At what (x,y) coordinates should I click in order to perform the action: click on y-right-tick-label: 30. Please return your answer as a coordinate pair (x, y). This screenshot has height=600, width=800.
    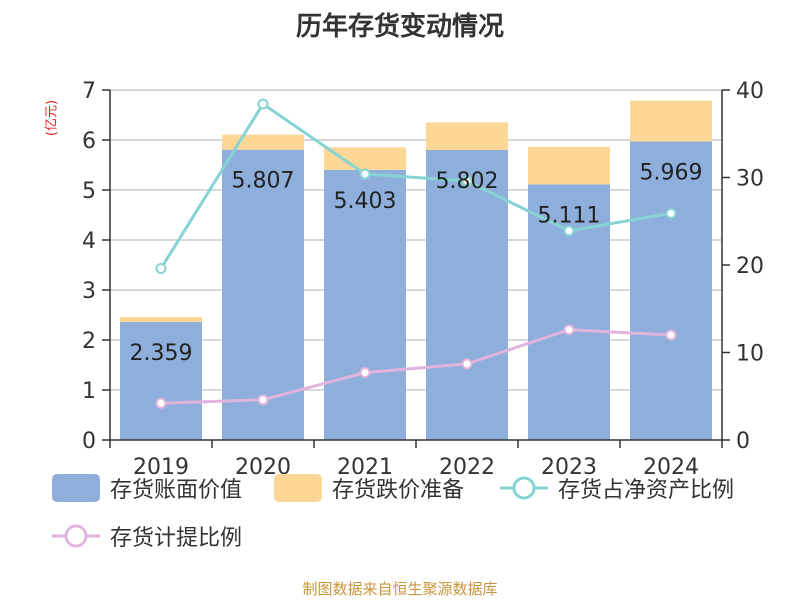
    Looking at the image, I should click on (750, 179).